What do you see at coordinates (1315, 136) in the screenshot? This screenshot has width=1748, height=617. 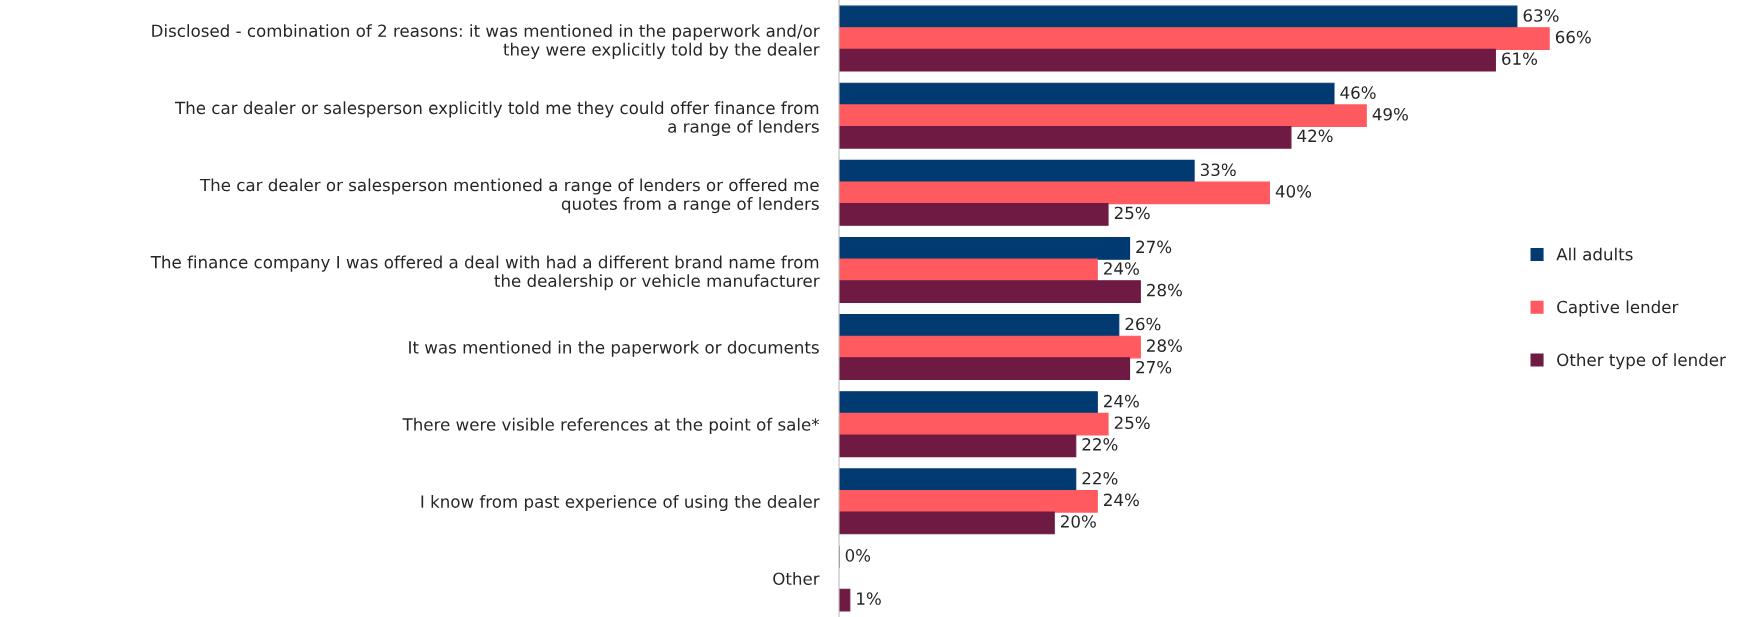 I see `data-label: 42%` at bounding box center [1315, 136].